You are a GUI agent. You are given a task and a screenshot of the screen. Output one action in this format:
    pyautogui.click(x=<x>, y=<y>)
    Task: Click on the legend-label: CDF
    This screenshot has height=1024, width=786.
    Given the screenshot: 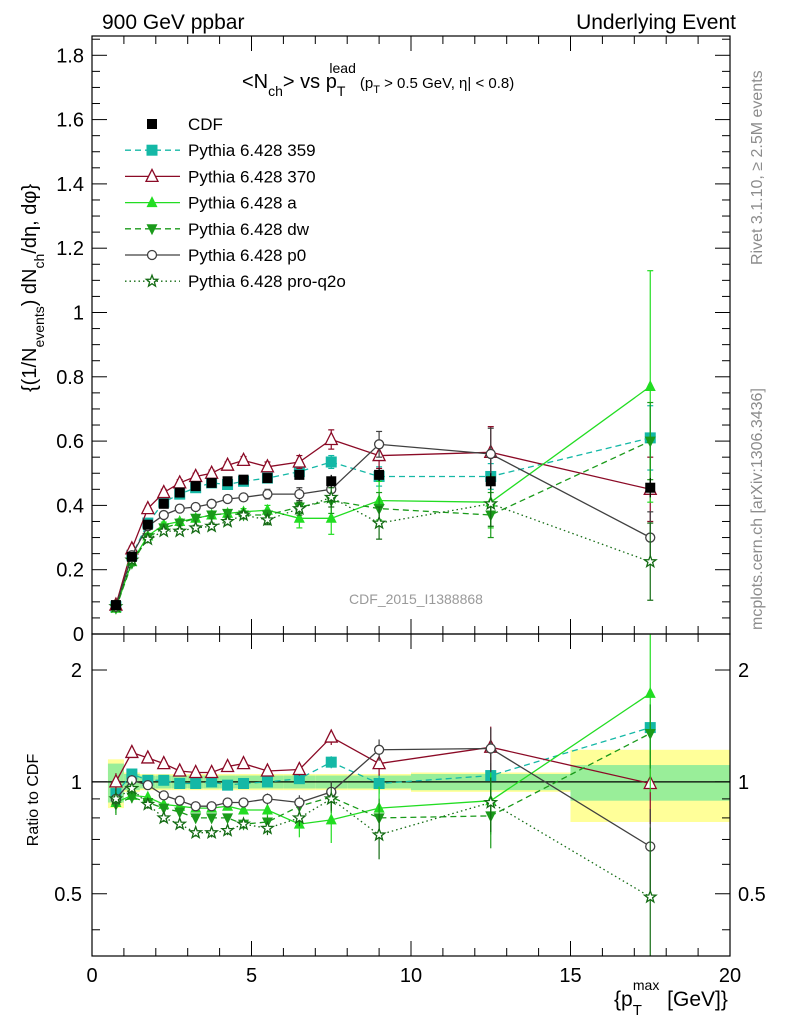 What is the action you would take?
    pyautogui.click(x=205, y=124)
    